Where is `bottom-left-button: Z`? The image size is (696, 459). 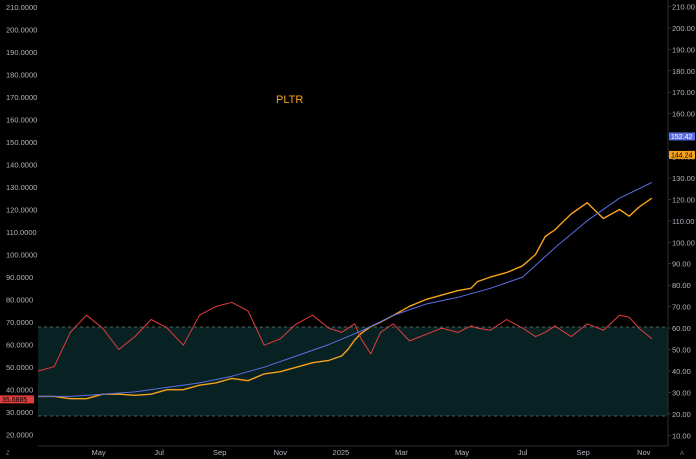
bottom-left-button: Z is located at coordinates (8, 454).